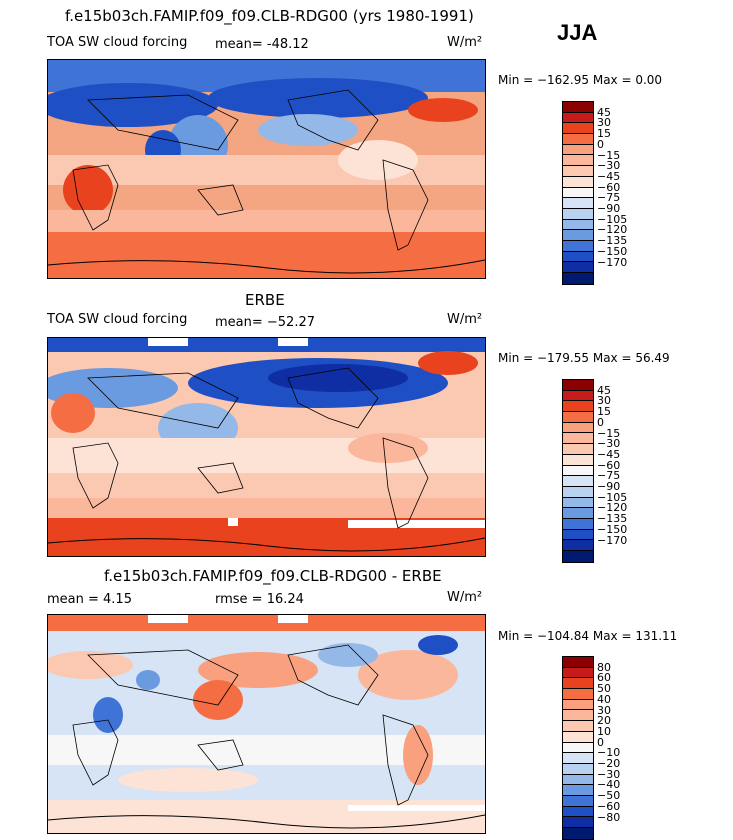  Describe the element at coordinates (117, 42) in the screenshot. I see `panel1-subtitle: TOA SW cloud forcing` at that location.